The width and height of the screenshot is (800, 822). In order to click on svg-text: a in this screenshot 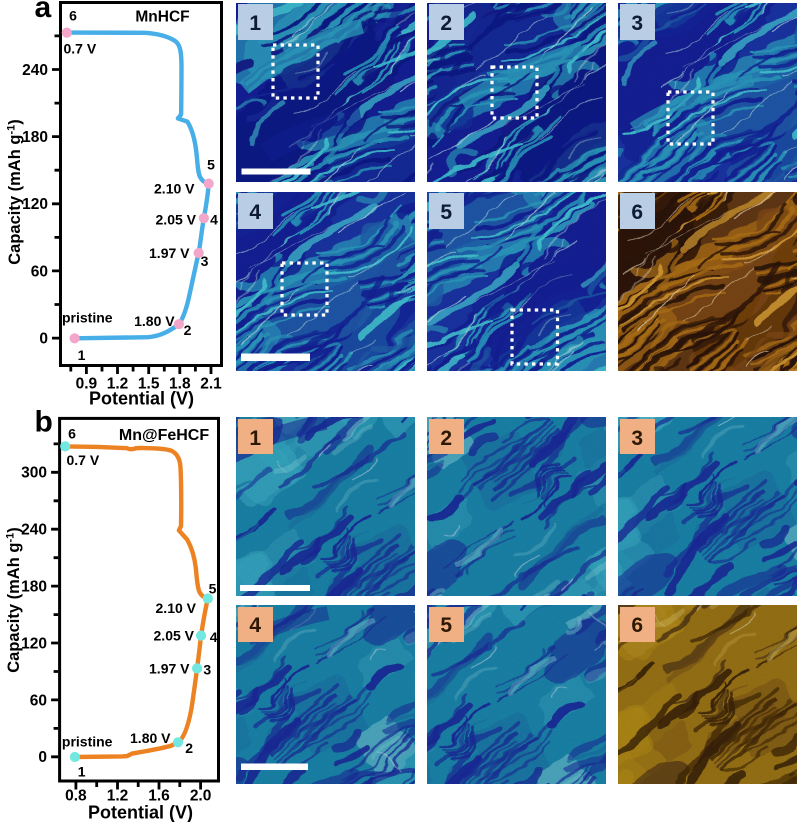, I will do `click(43, 12)`.